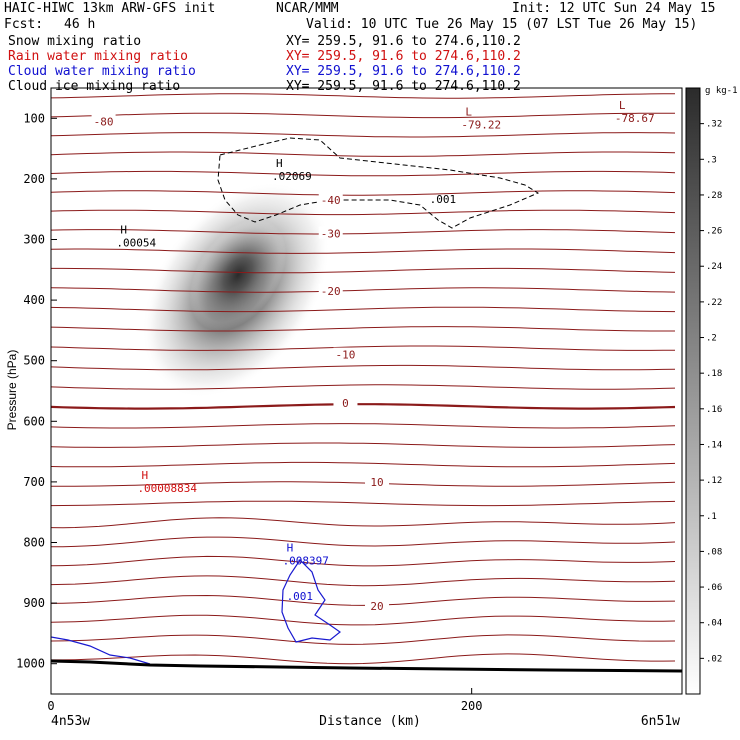 The height and width of the screenshot is (740, 740). What do you see at coordinates (403, 71) in the screenshot?
I see `legend-cloudwater-xy: XY= 259.5, 91.6 to 274.6,110.2` at bounding box center [403, 71].